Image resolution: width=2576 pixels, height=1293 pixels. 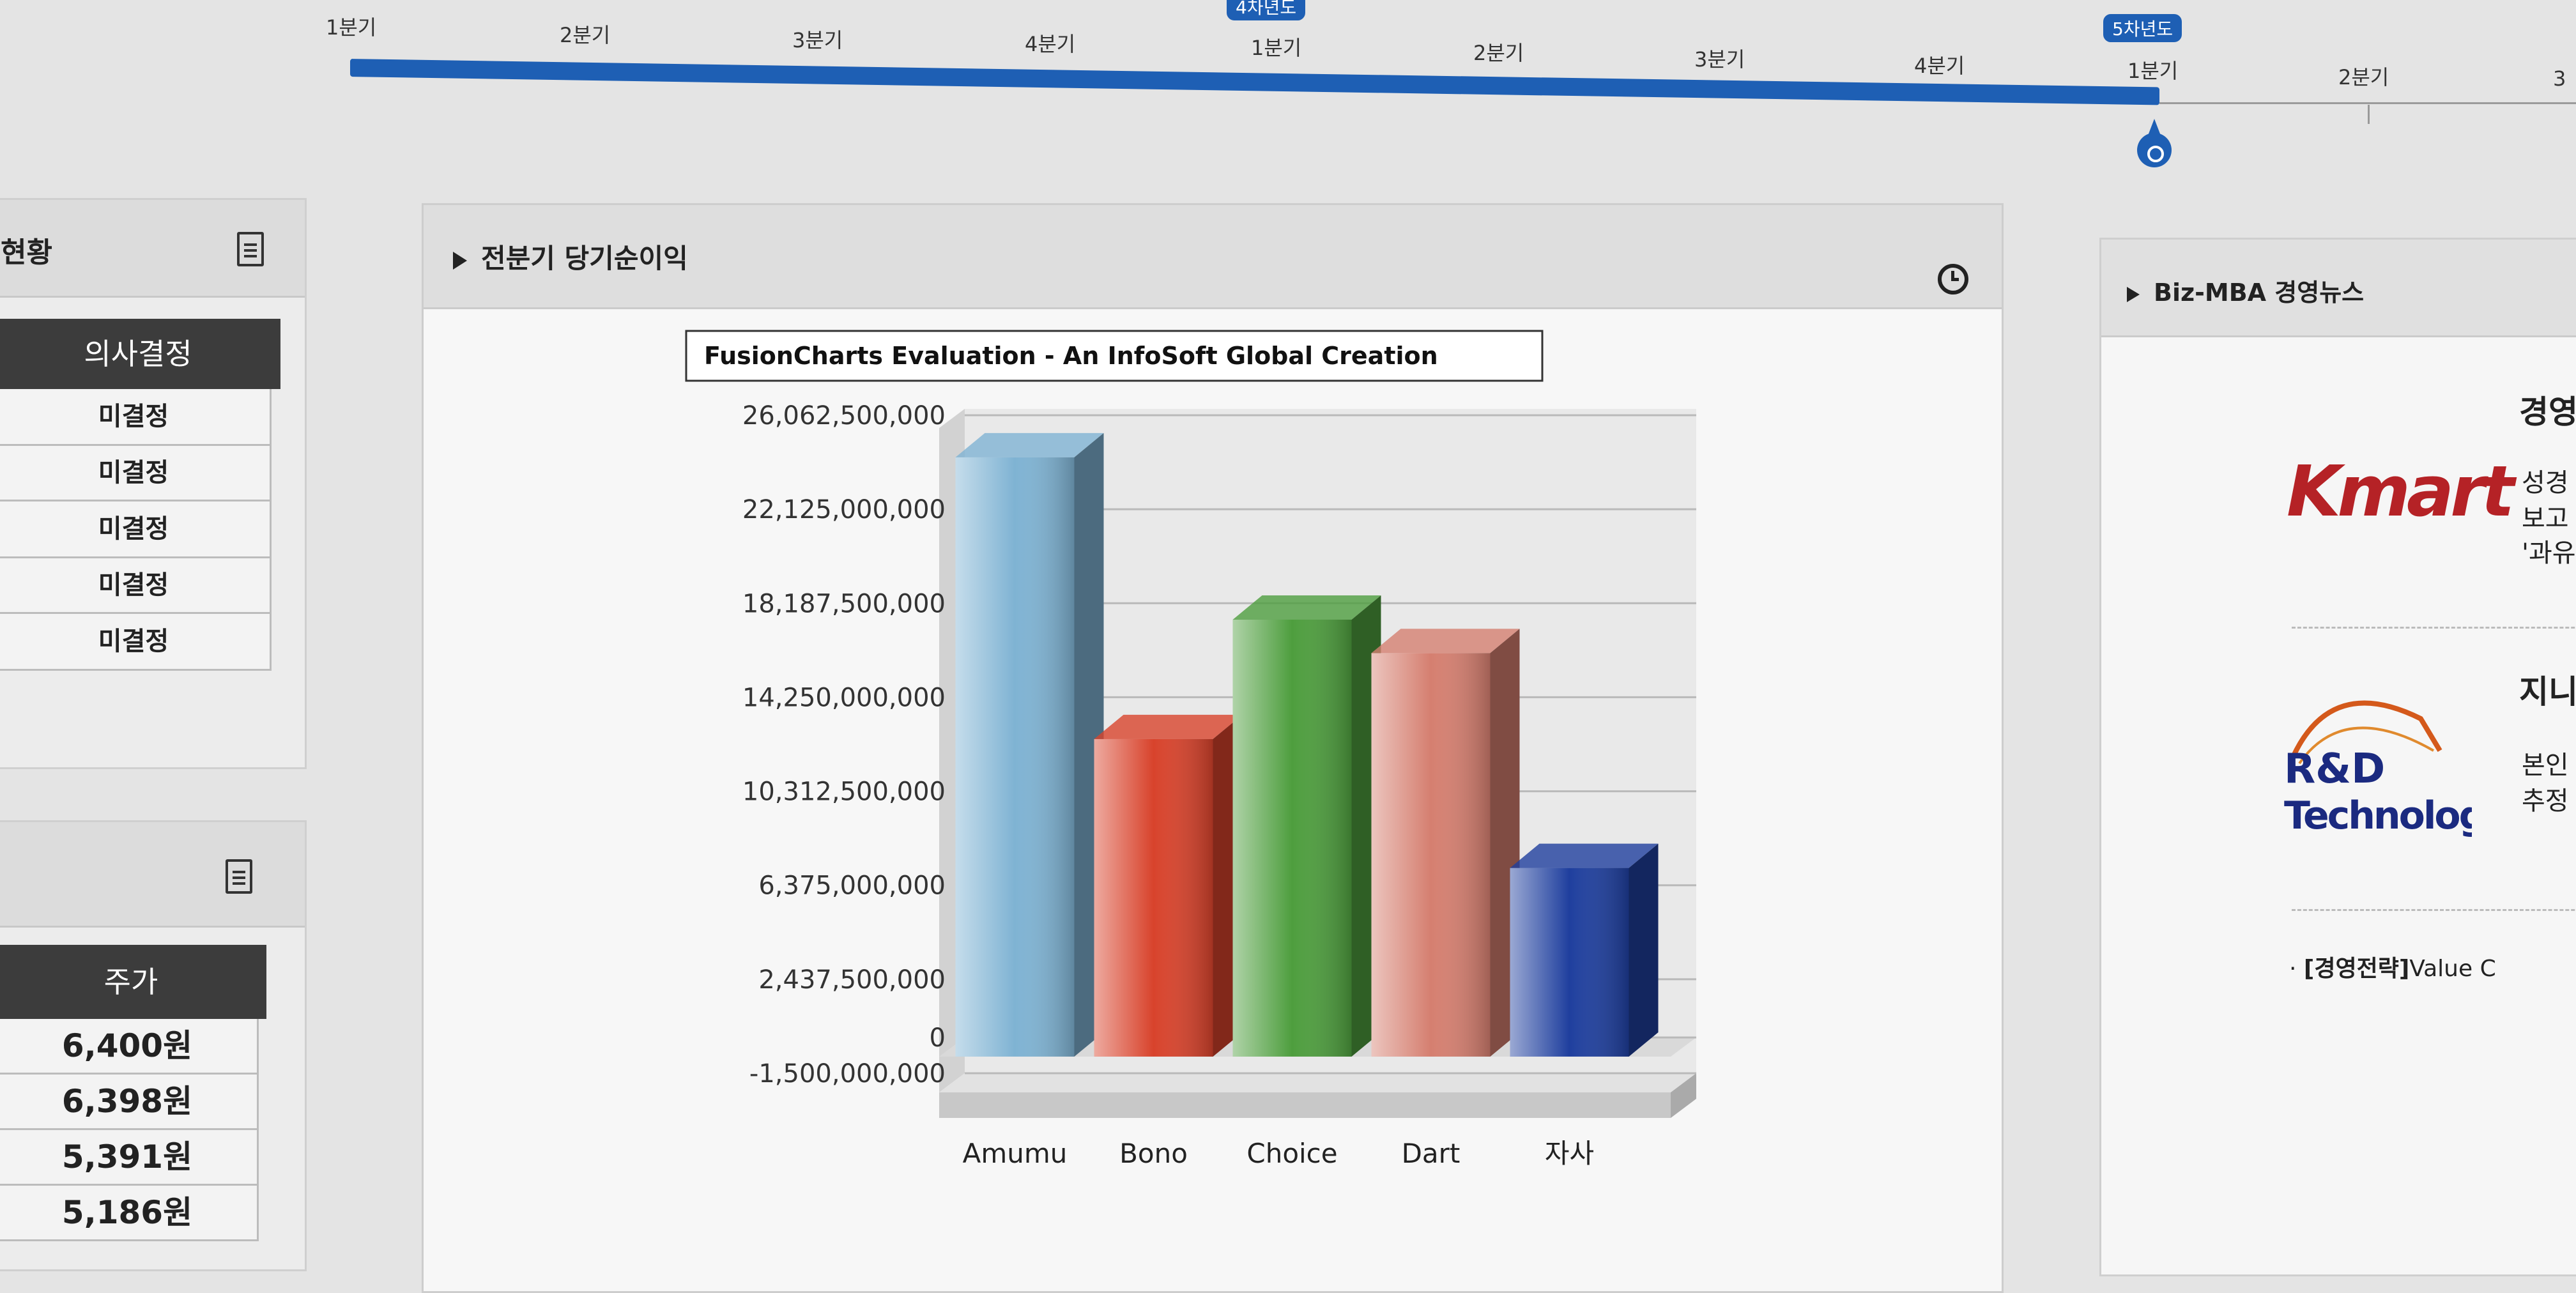 What do you see at coordinates (152, 249) in the screenshot?
I see `panel-header: 현황` at bounding box center [152, 249].